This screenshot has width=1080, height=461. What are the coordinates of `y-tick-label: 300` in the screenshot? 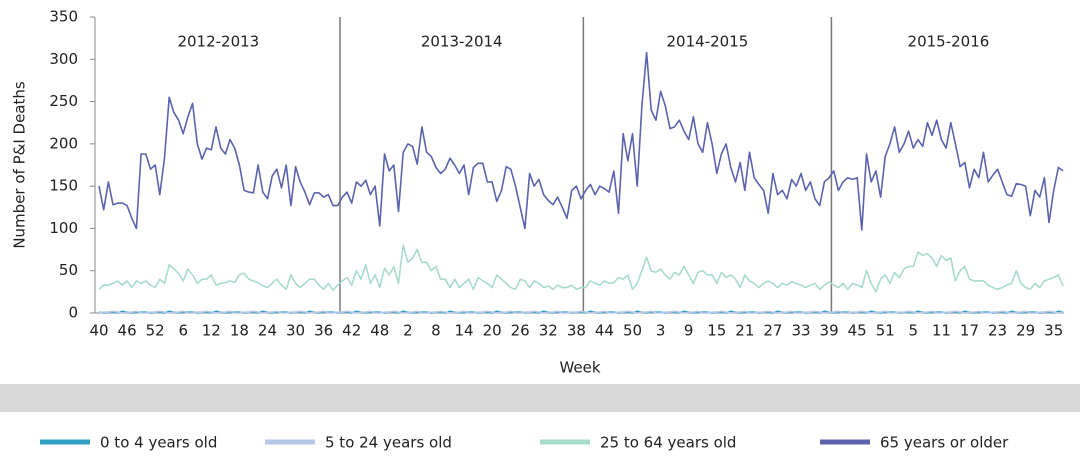 It's located at (63, 59).